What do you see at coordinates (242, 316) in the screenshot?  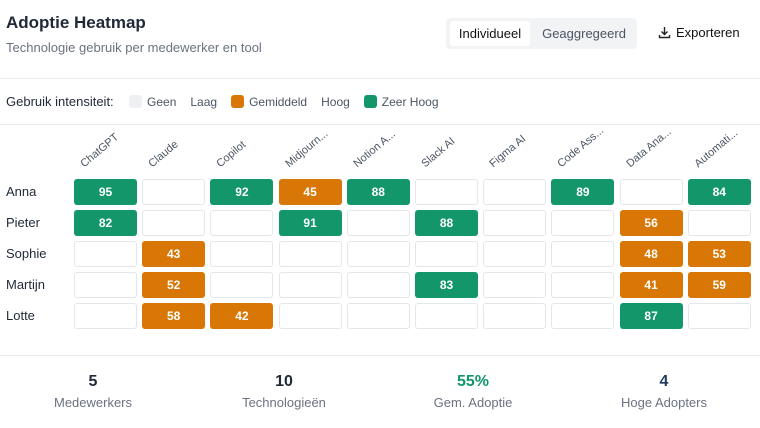 I see `heatmap-cell: 42` at bounding box center [242, 316].